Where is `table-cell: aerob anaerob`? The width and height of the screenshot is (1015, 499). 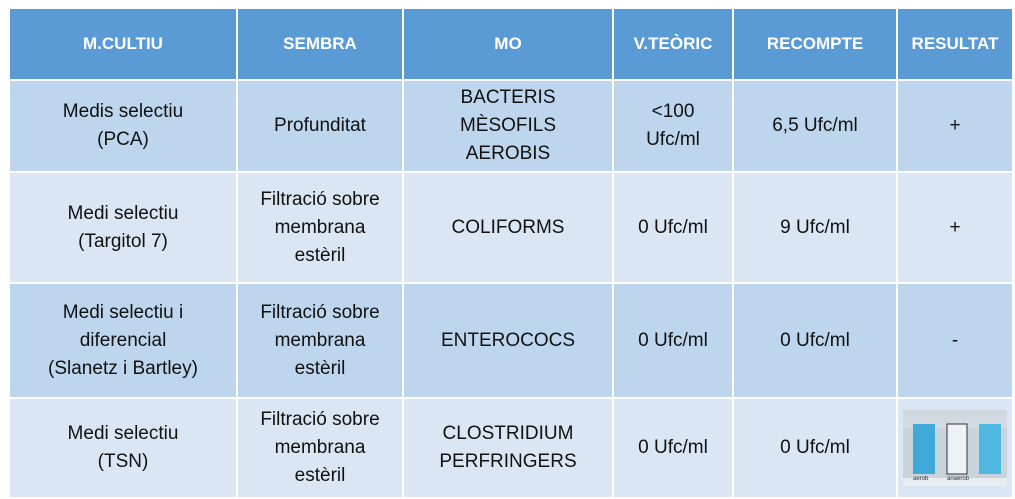 table-cell: aerob anaerob is located at coordinates (955, 448).